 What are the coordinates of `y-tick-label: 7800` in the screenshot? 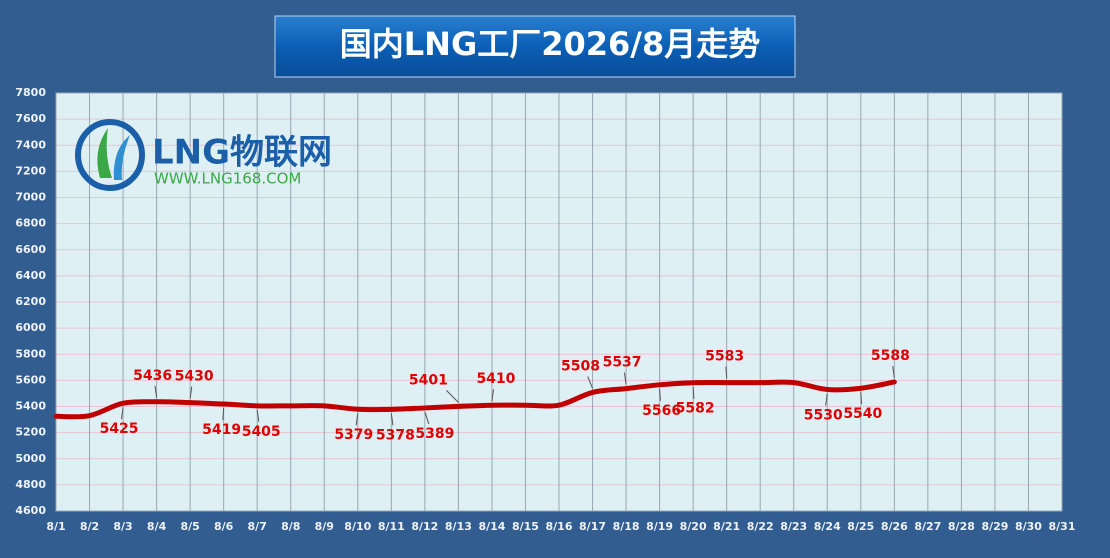 It's located at (30, 92).